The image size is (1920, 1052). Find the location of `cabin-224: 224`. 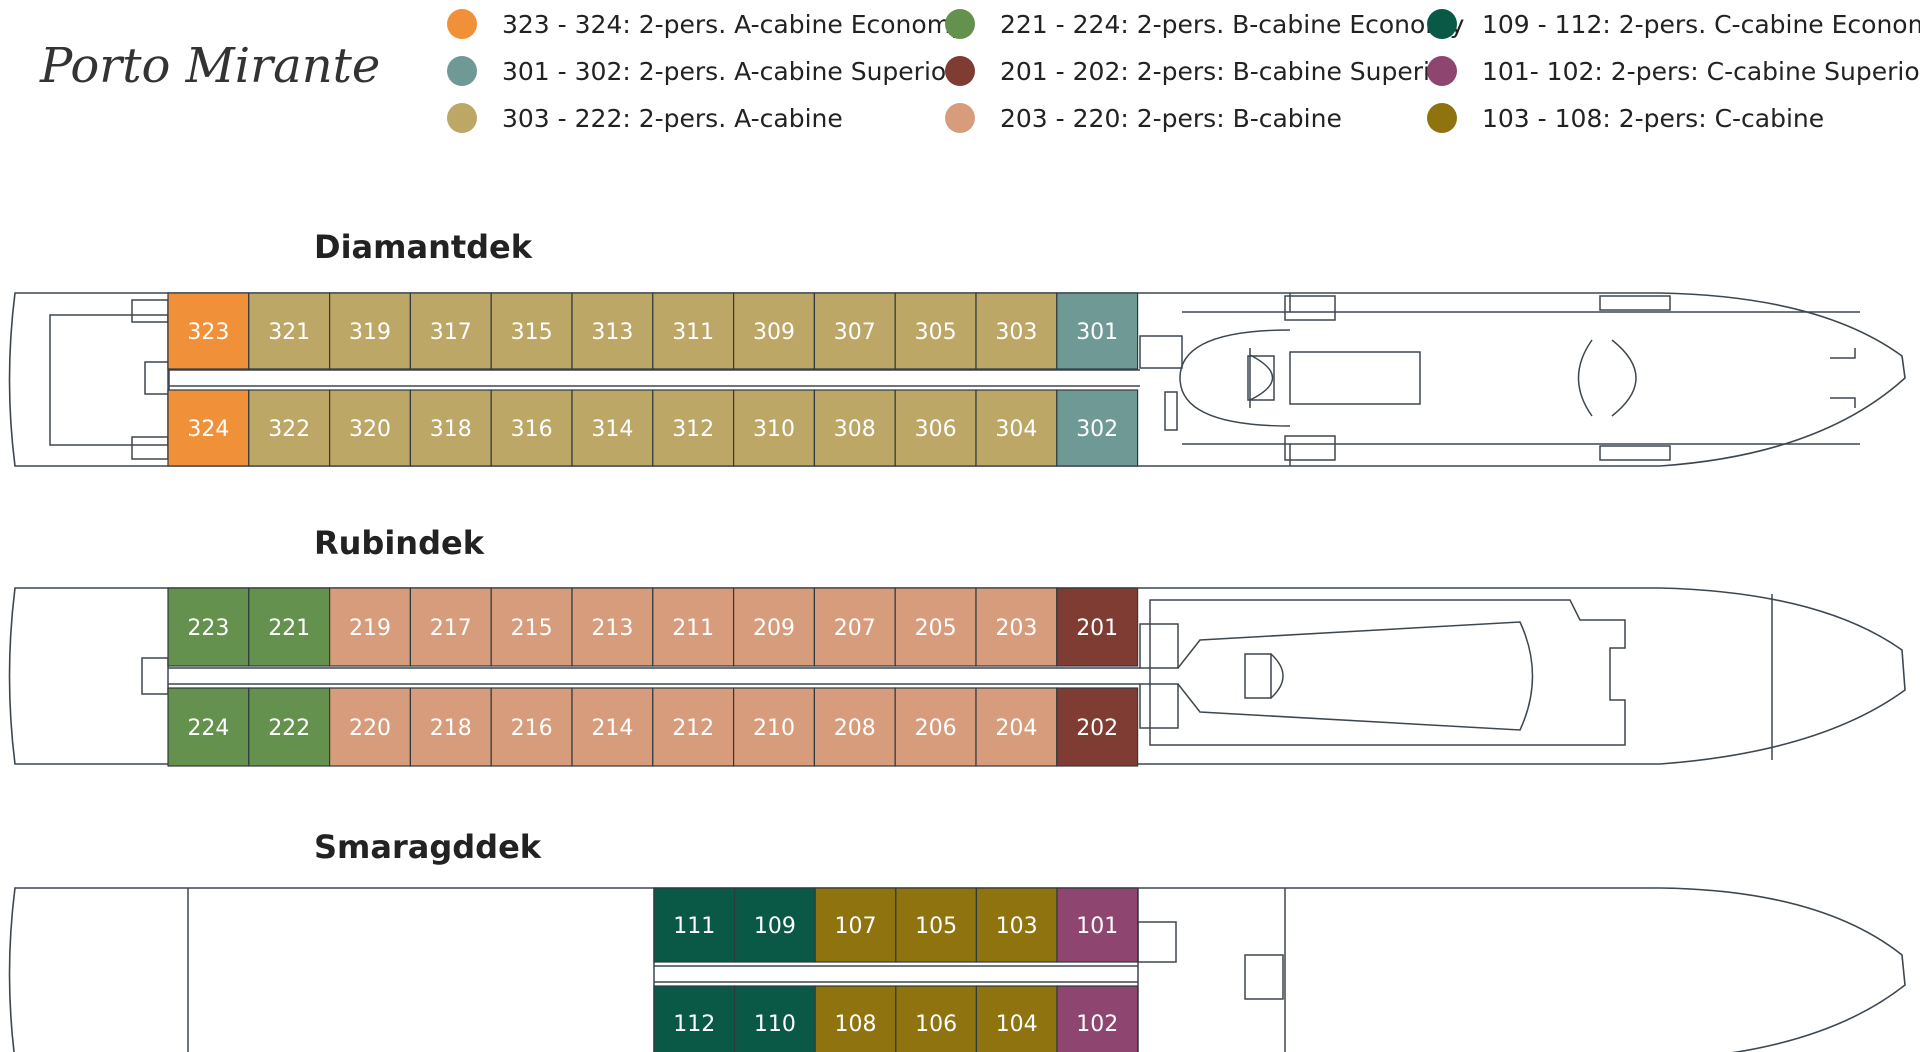

cabin-224: 224 is located at coordinates (208, 727).